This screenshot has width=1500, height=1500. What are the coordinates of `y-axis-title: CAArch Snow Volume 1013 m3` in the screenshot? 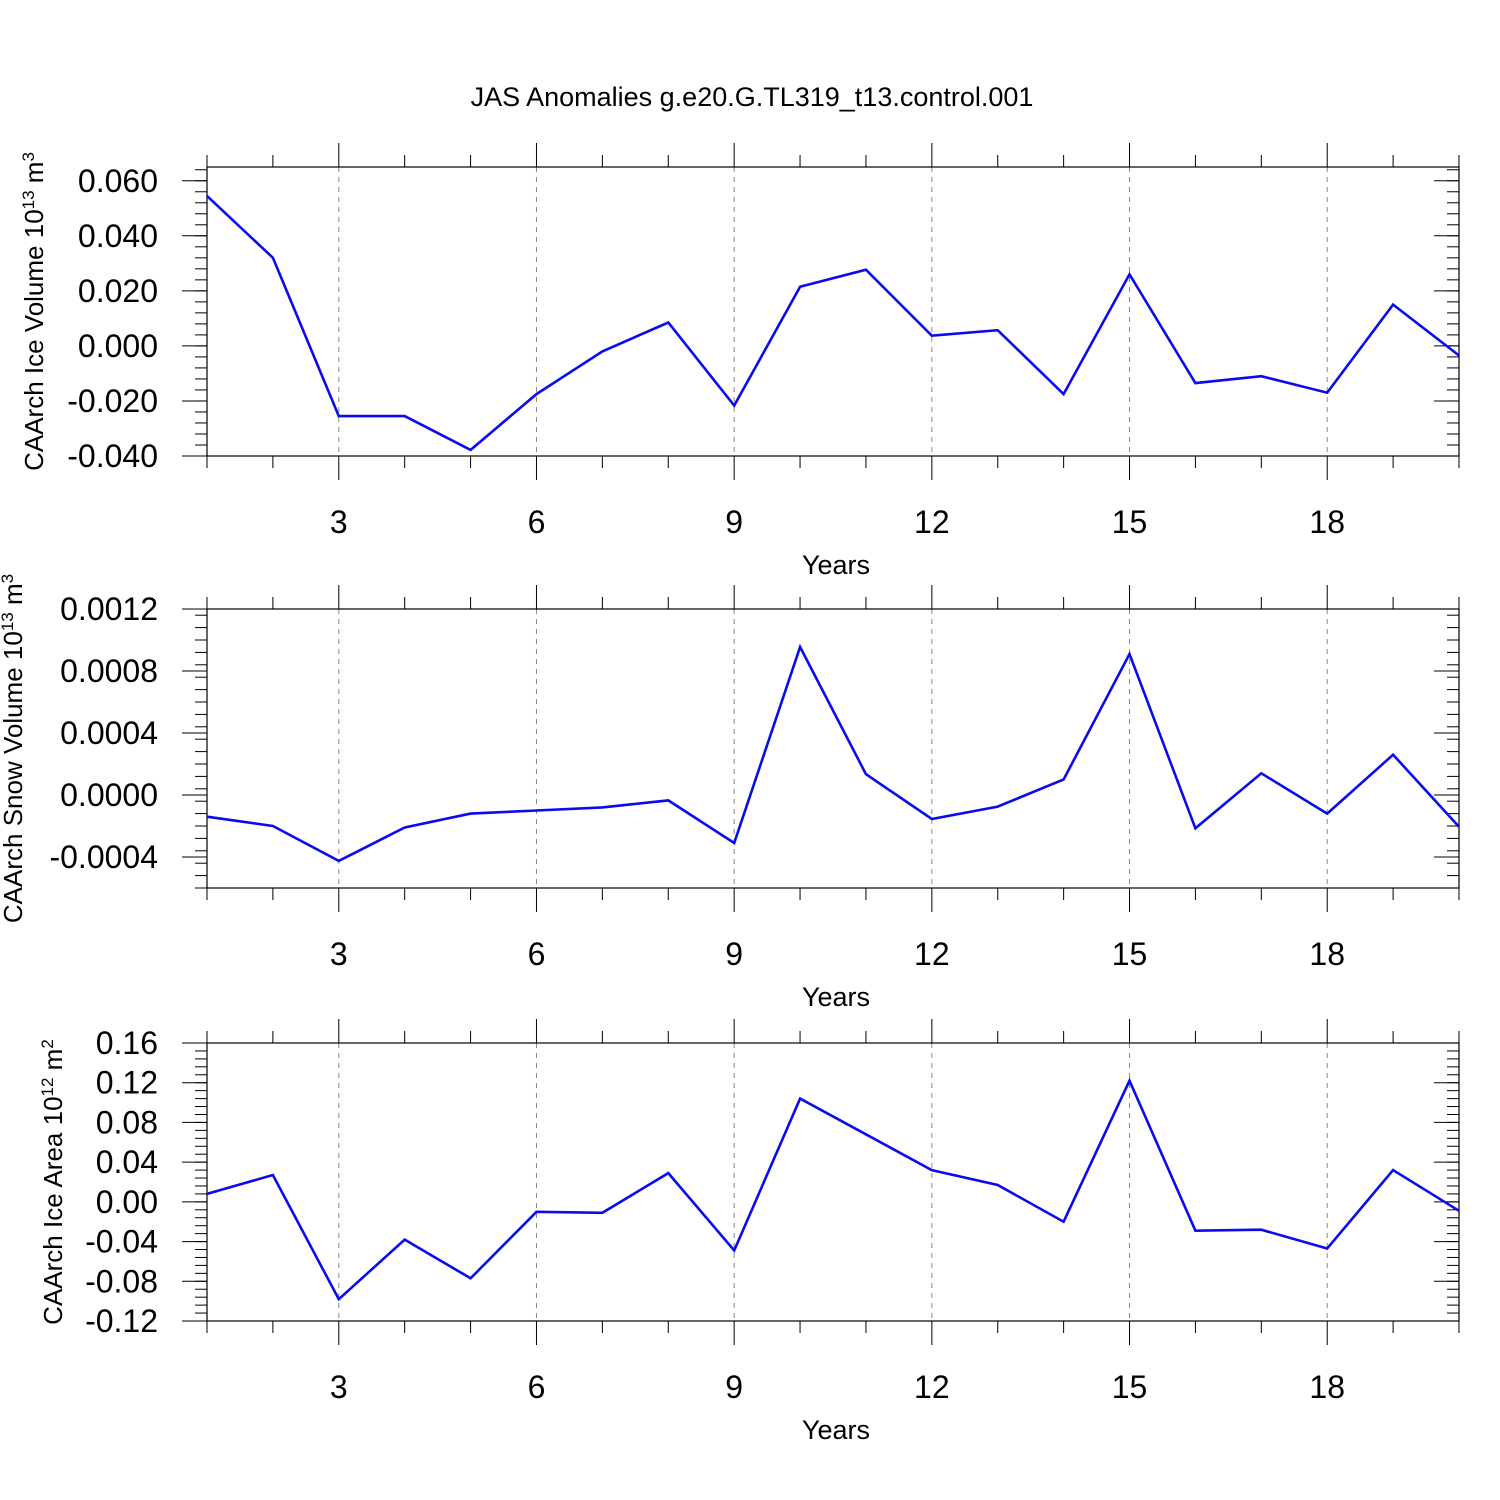 It's located at (14, 748).